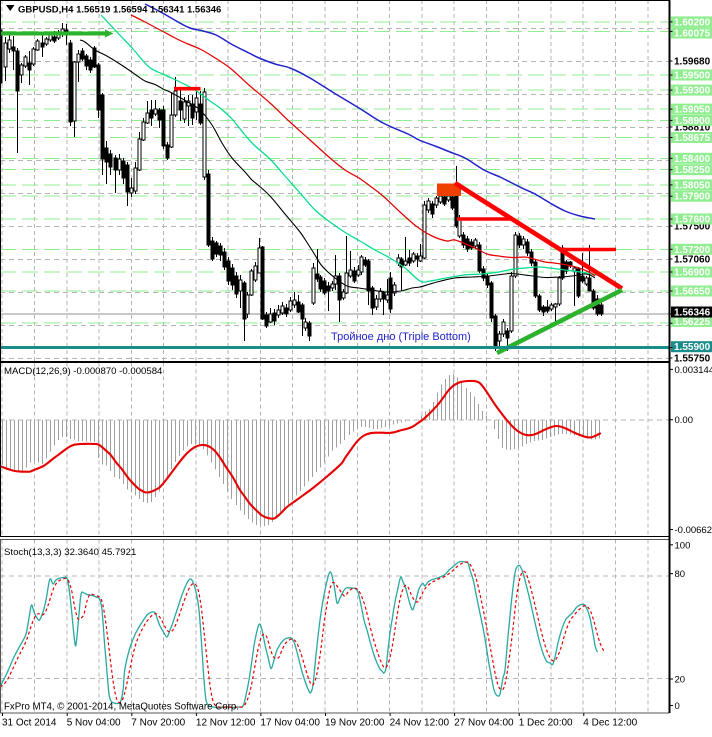  What do you see at coordinates (692, 159) in the screenshot?
I see `svg-text: 1.58400` at bounding box center [692, 159].